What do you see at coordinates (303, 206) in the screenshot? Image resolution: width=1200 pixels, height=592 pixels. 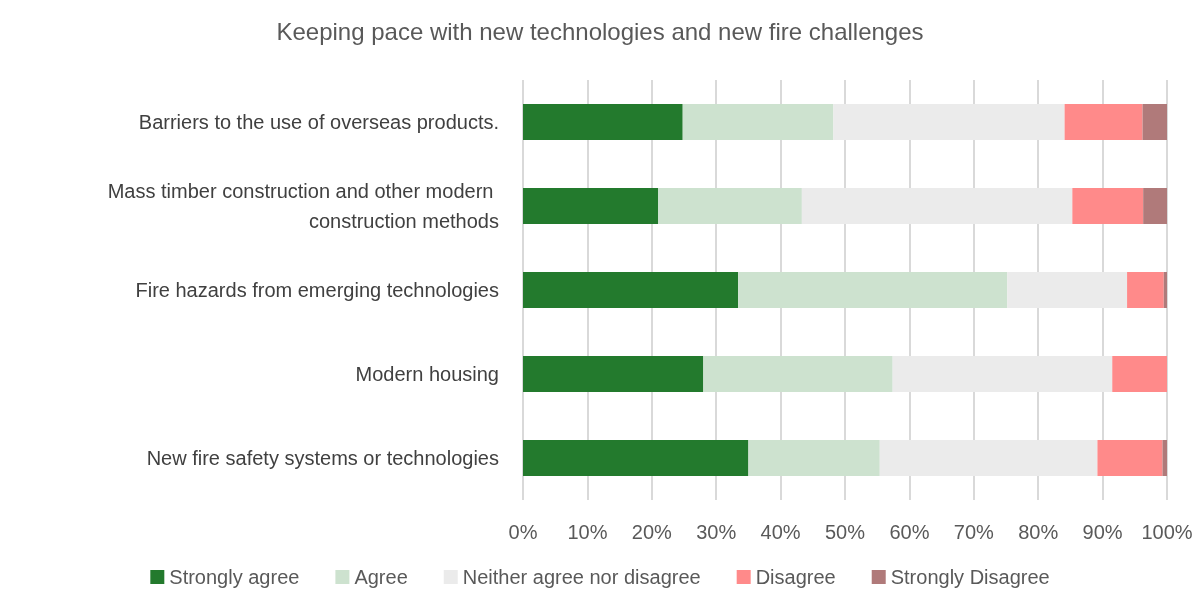 I see `y-tick-label: Mass timber construction and other modern construction methods` at bounding box center [303, 206].